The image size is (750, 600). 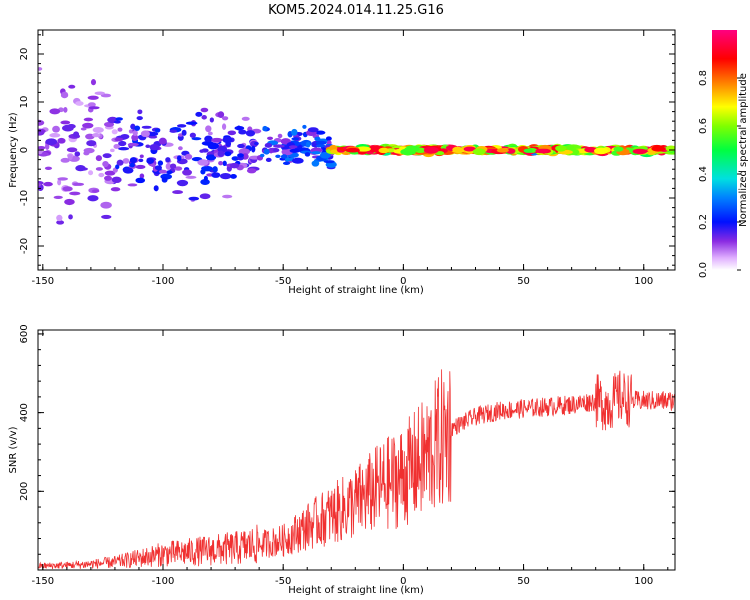 What do you see at coordinates (13, 449) in the screenshot?
I see `snr-y-label: SNR (v/v)` at bounding box center [13, 449].